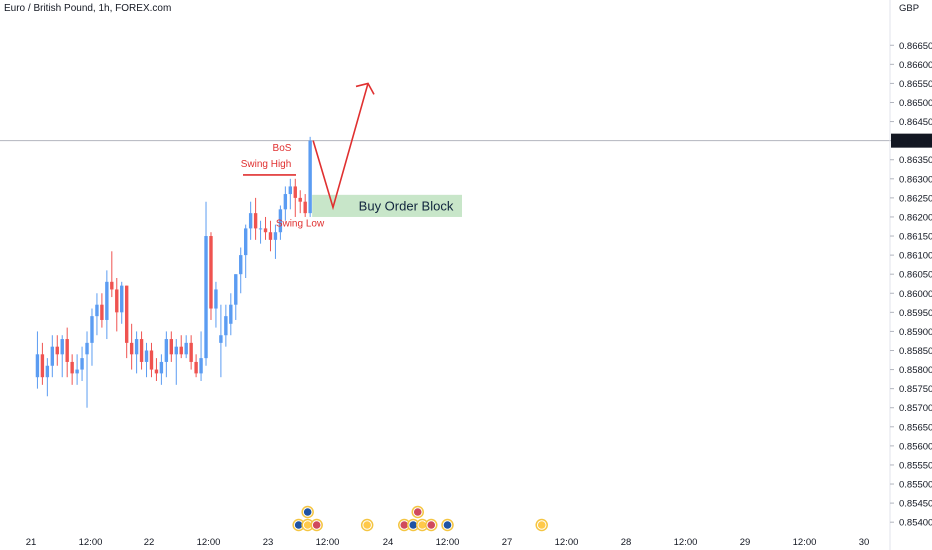 Image resolution: width=932 pixels, height=550 pixels. What do you see at coordinates (915, 465) in the screenshot?
I see `price-tick-label: 0.85550` at bounding box center [915, 465].